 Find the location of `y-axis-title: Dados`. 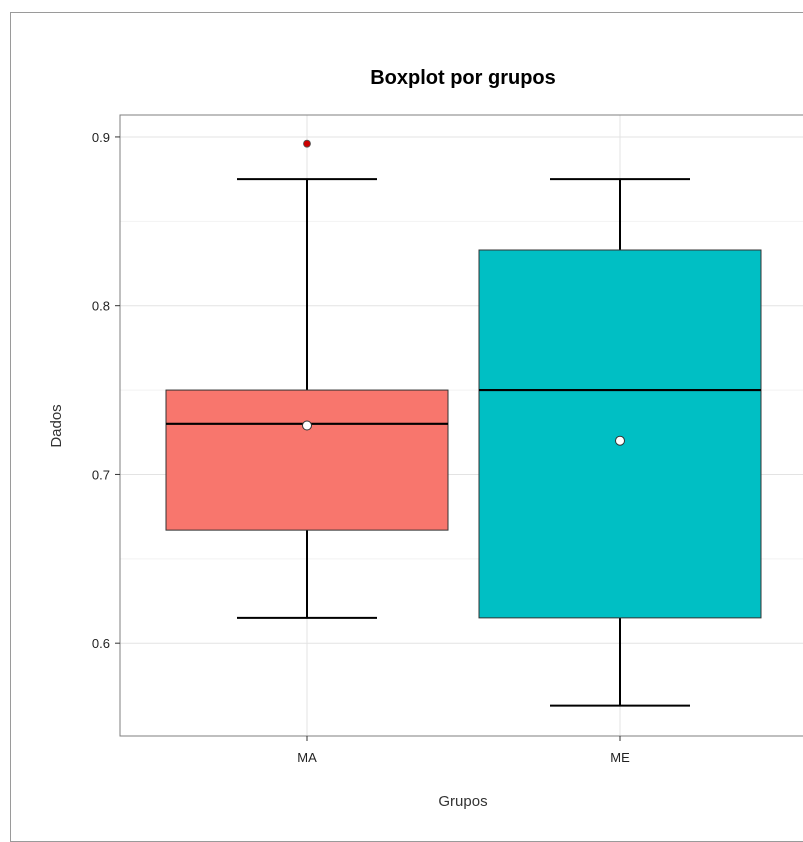

y-axis-title: Dados is located at coordinates (56, 425).